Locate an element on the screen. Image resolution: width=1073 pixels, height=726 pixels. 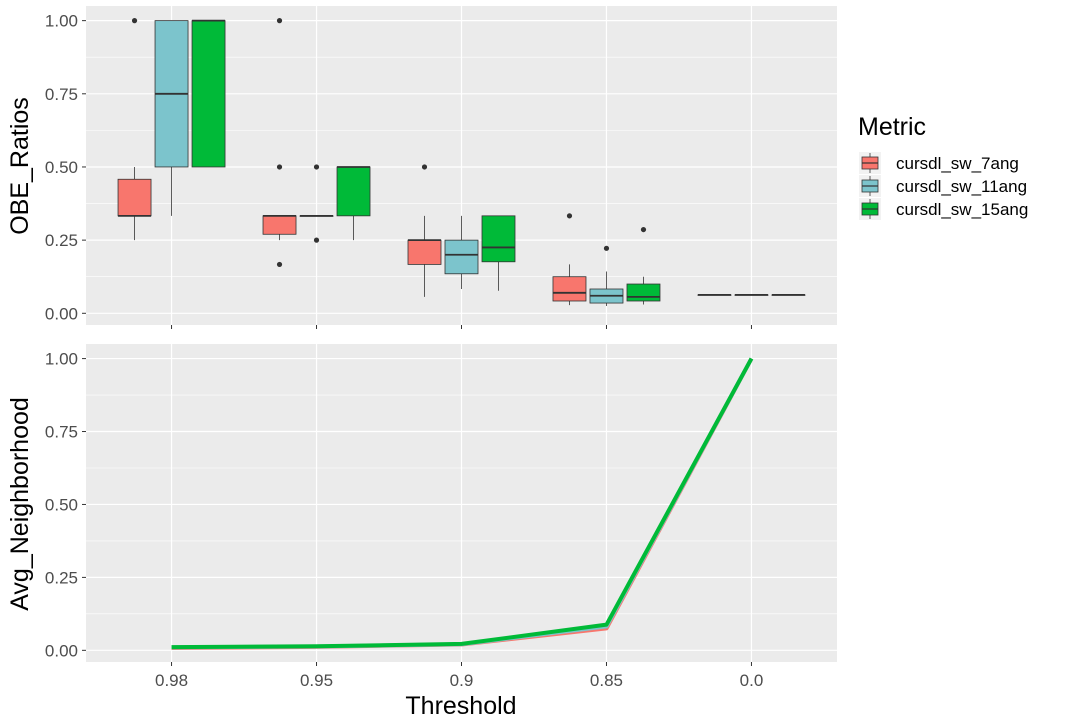
x-tick-label: 0.0 is located at coordinates (752, 680).